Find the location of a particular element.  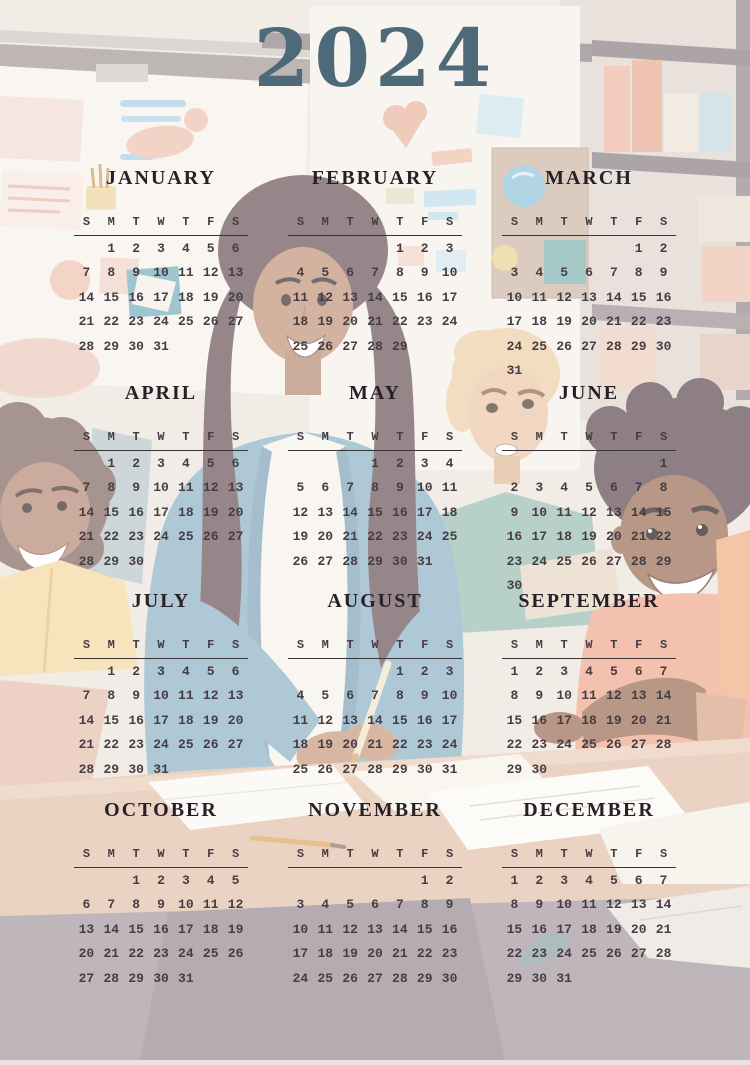

month-name: JULY is located at coordinates (161, 601).